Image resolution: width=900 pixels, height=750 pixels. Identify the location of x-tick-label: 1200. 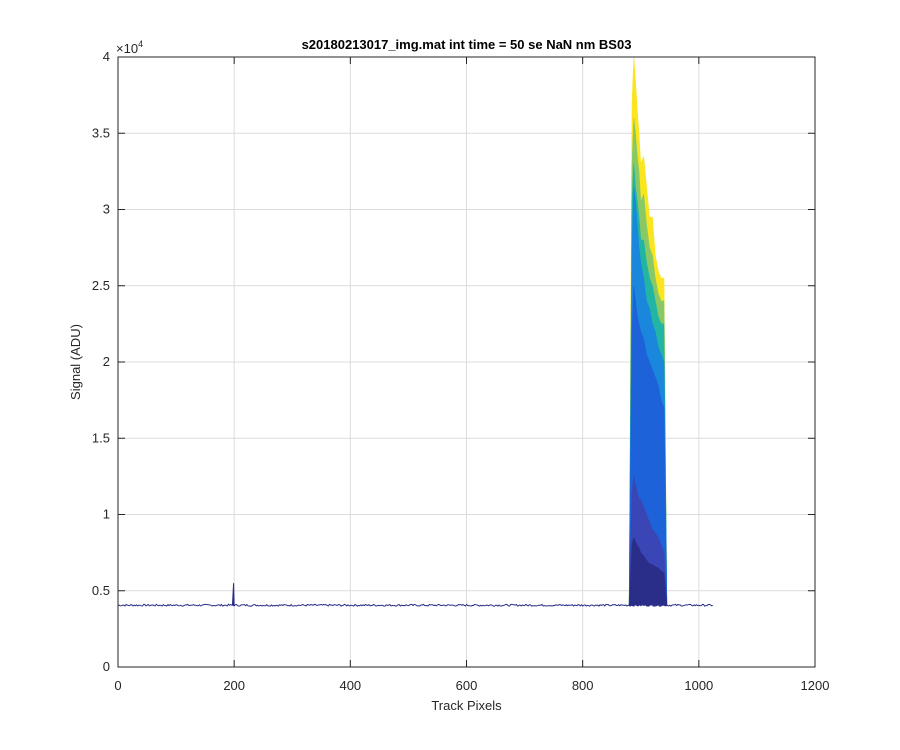
(815, 685).